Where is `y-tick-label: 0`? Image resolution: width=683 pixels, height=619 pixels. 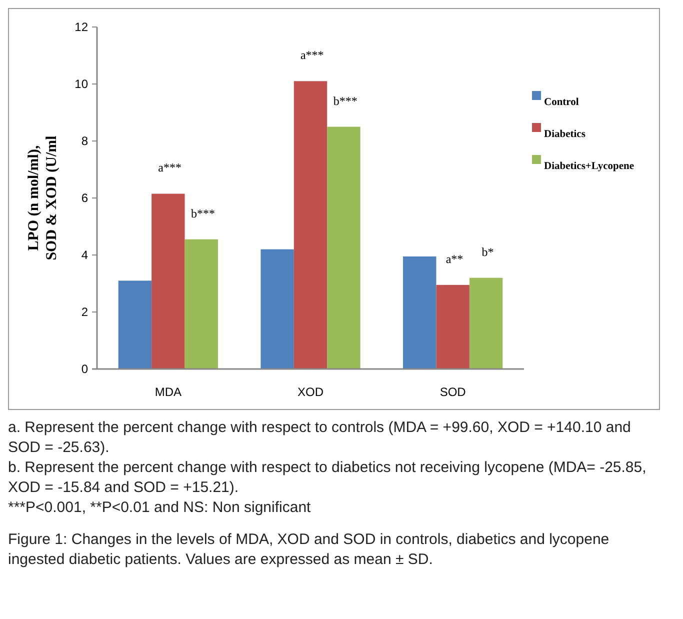
y-tick-label: 0 is located at coordinates (84, 369).